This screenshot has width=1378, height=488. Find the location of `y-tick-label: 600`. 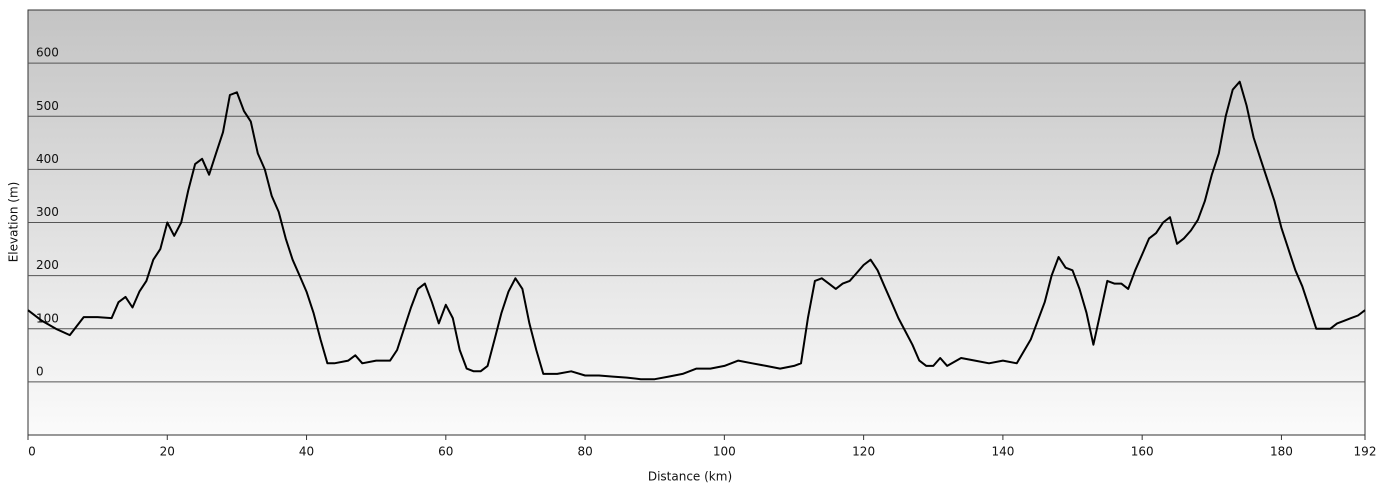

y-tick-label: 600 is located at coordinates (47, 53).